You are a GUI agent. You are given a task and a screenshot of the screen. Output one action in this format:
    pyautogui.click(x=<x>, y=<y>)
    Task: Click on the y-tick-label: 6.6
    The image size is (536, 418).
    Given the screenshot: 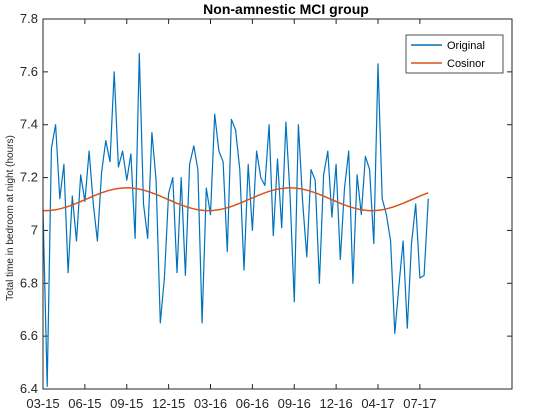 What is the action you would take?
    pyautogui.click(x=29, y=335)
    